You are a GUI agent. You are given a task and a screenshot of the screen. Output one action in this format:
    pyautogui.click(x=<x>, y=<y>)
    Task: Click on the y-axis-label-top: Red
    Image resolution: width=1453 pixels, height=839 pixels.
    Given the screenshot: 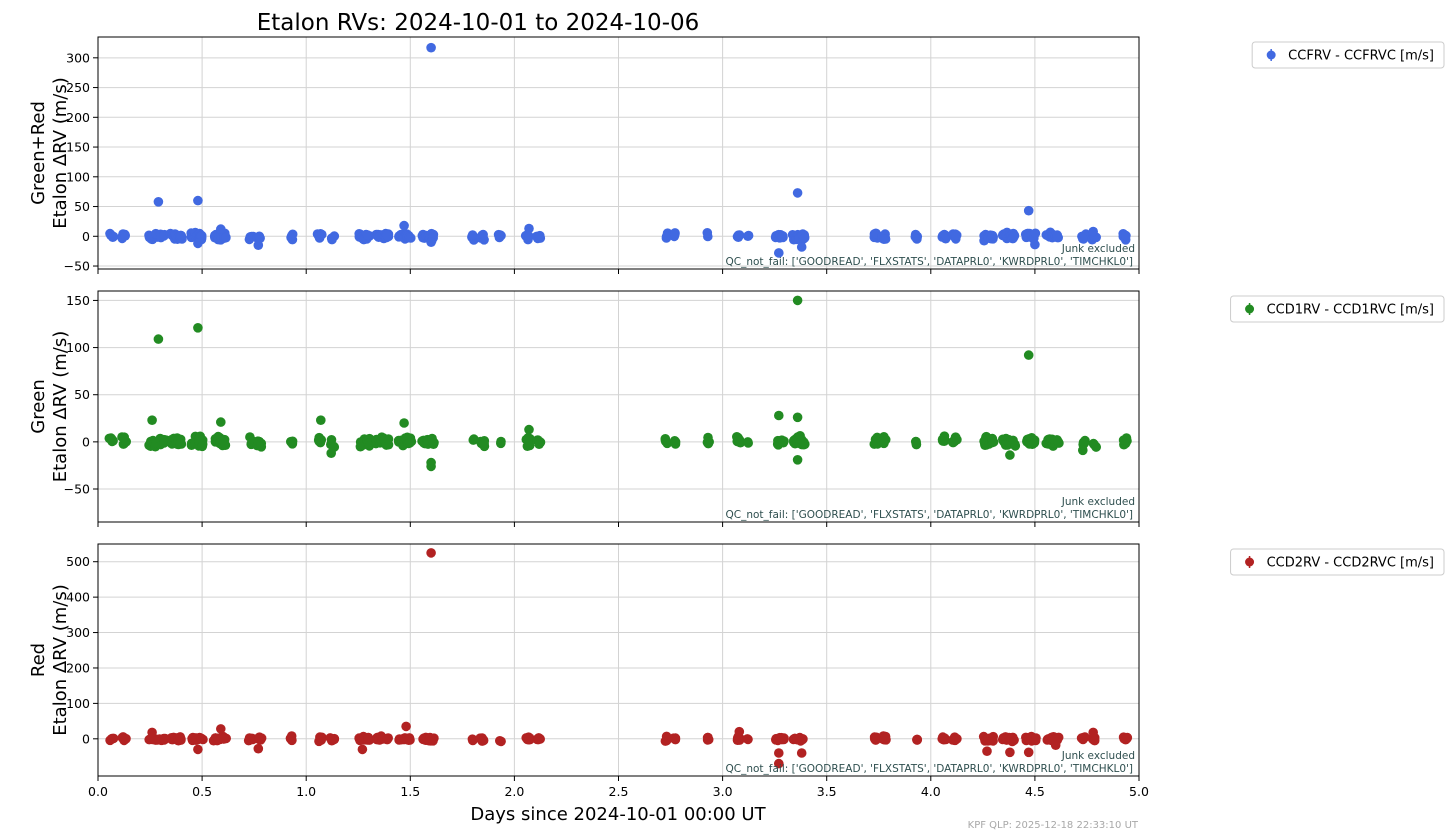 What is the action you would take?
    pyautogui.click(x=38, y=660)
    